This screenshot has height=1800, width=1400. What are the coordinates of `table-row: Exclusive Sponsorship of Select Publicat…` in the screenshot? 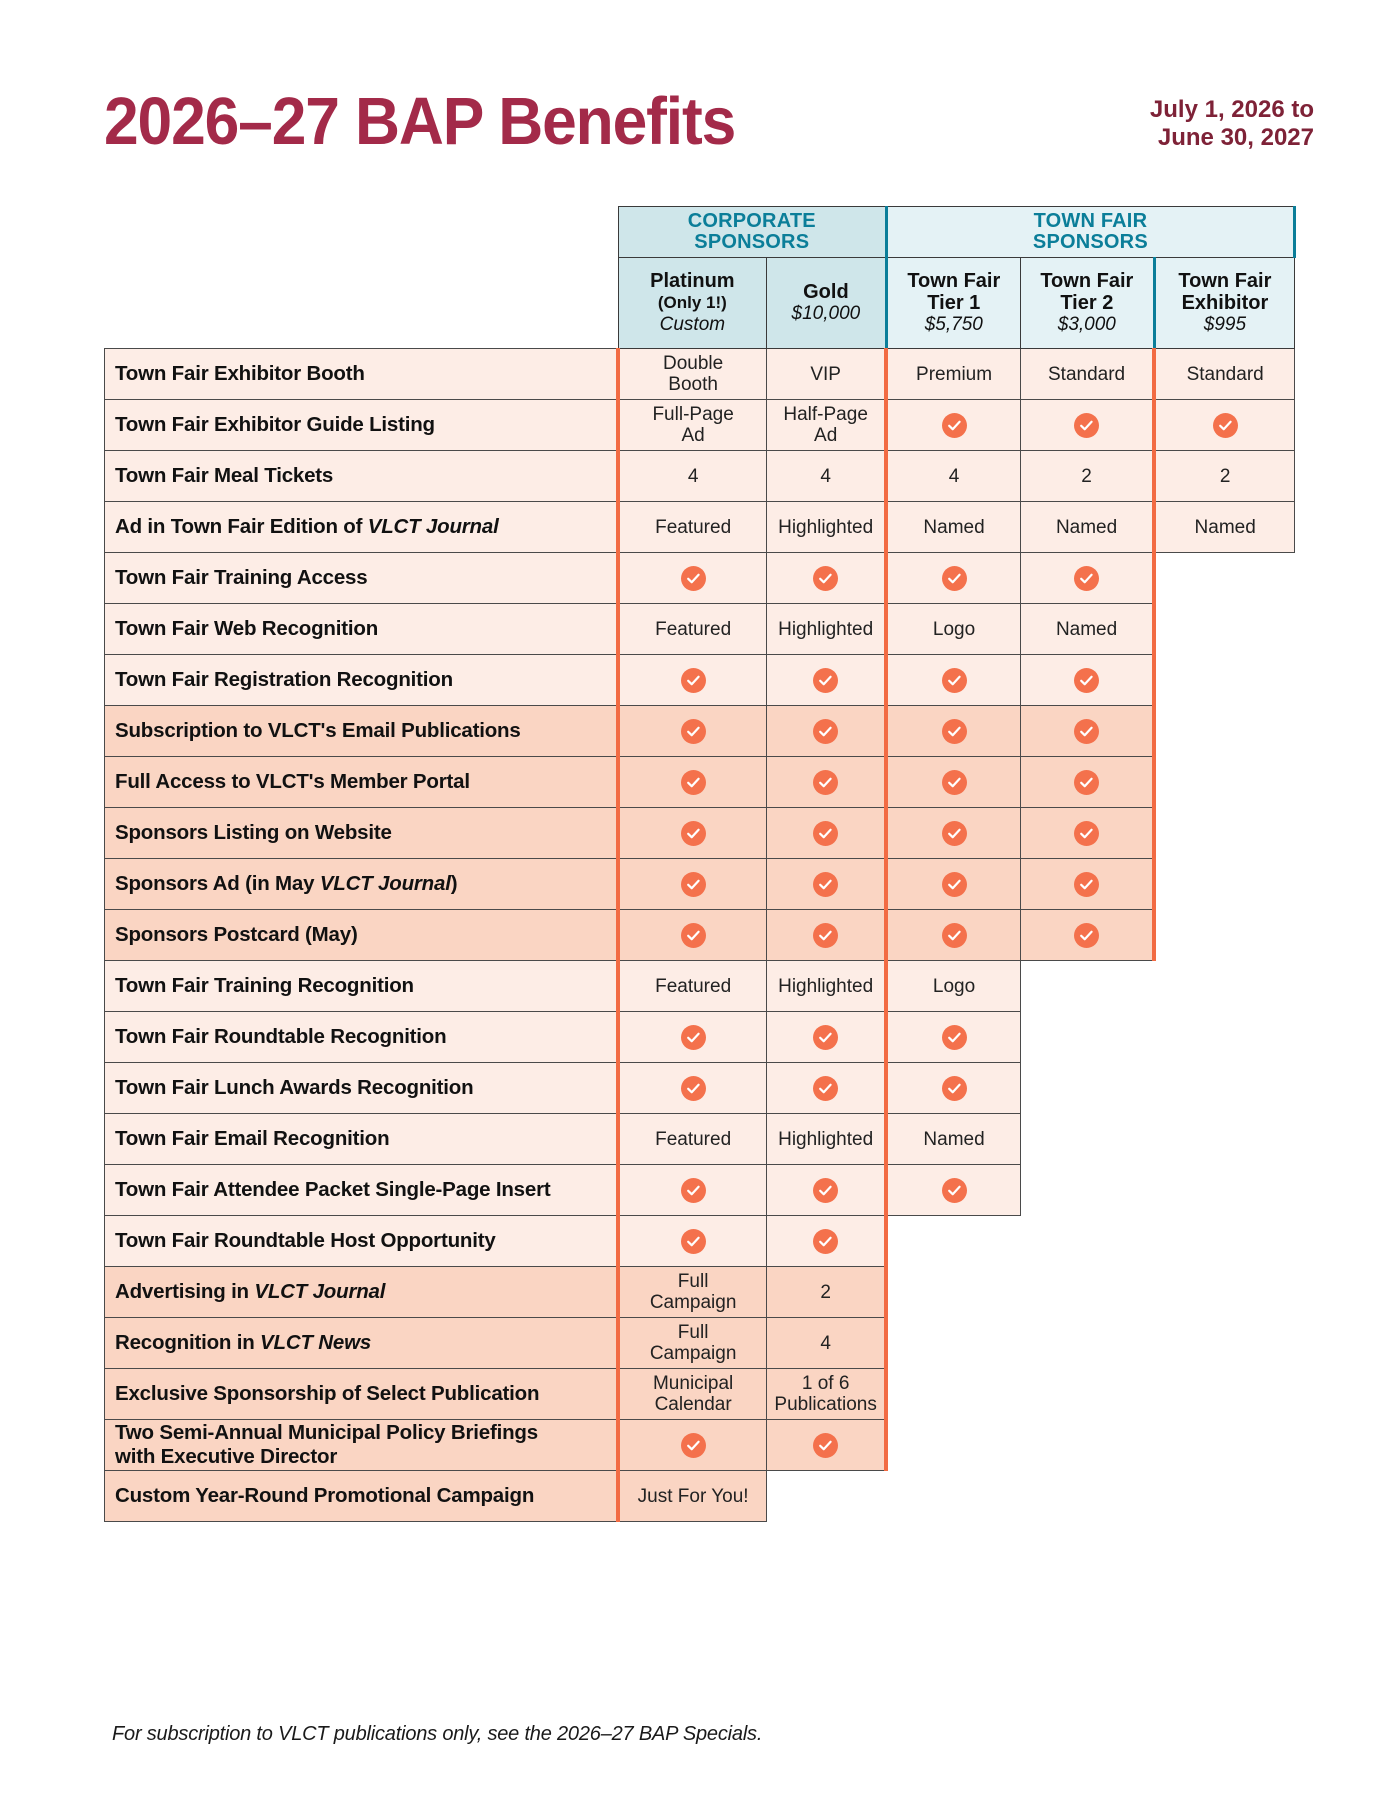 It's located at (699, 1394).